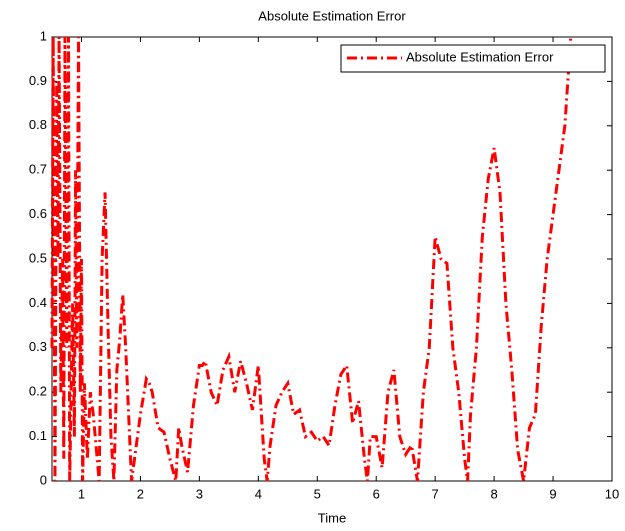  Describe the element at coordinates (435, 493) in the screenshot. I see `x-tick-label: 7` at that location.